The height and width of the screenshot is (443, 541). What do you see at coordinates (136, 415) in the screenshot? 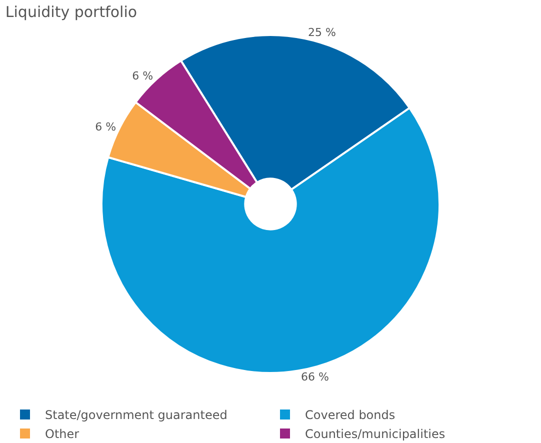
I see `legend-label: State/government guaranteed` at bounding box center [136, 415].